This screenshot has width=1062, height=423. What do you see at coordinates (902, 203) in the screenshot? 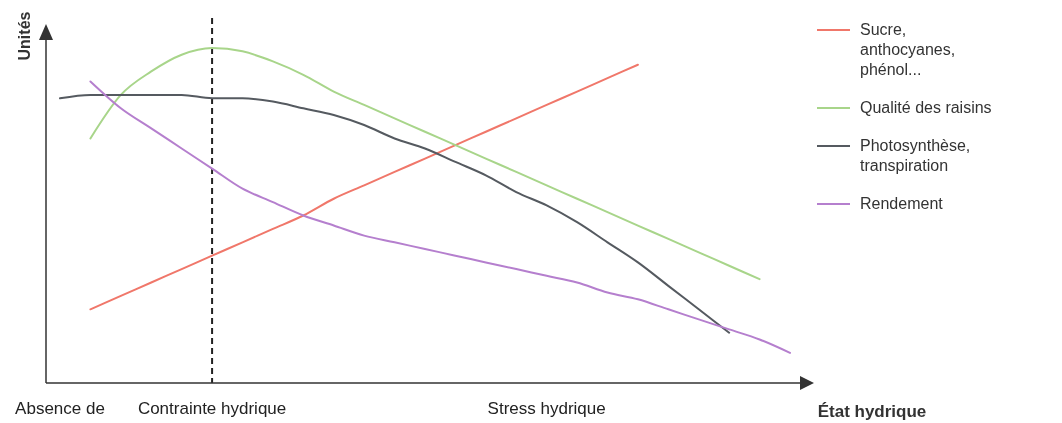
I see `legend-label: Rendement` at bounding box center [902, 203].